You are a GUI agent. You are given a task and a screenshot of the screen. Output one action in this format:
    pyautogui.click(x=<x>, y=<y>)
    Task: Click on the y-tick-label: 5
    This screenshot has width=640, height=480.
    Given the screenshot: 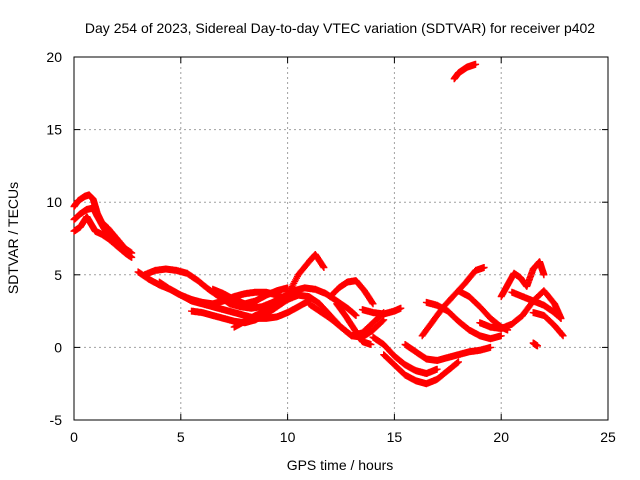 What is the action you would take?
    pyautogui.click(x=58, y=275)
    